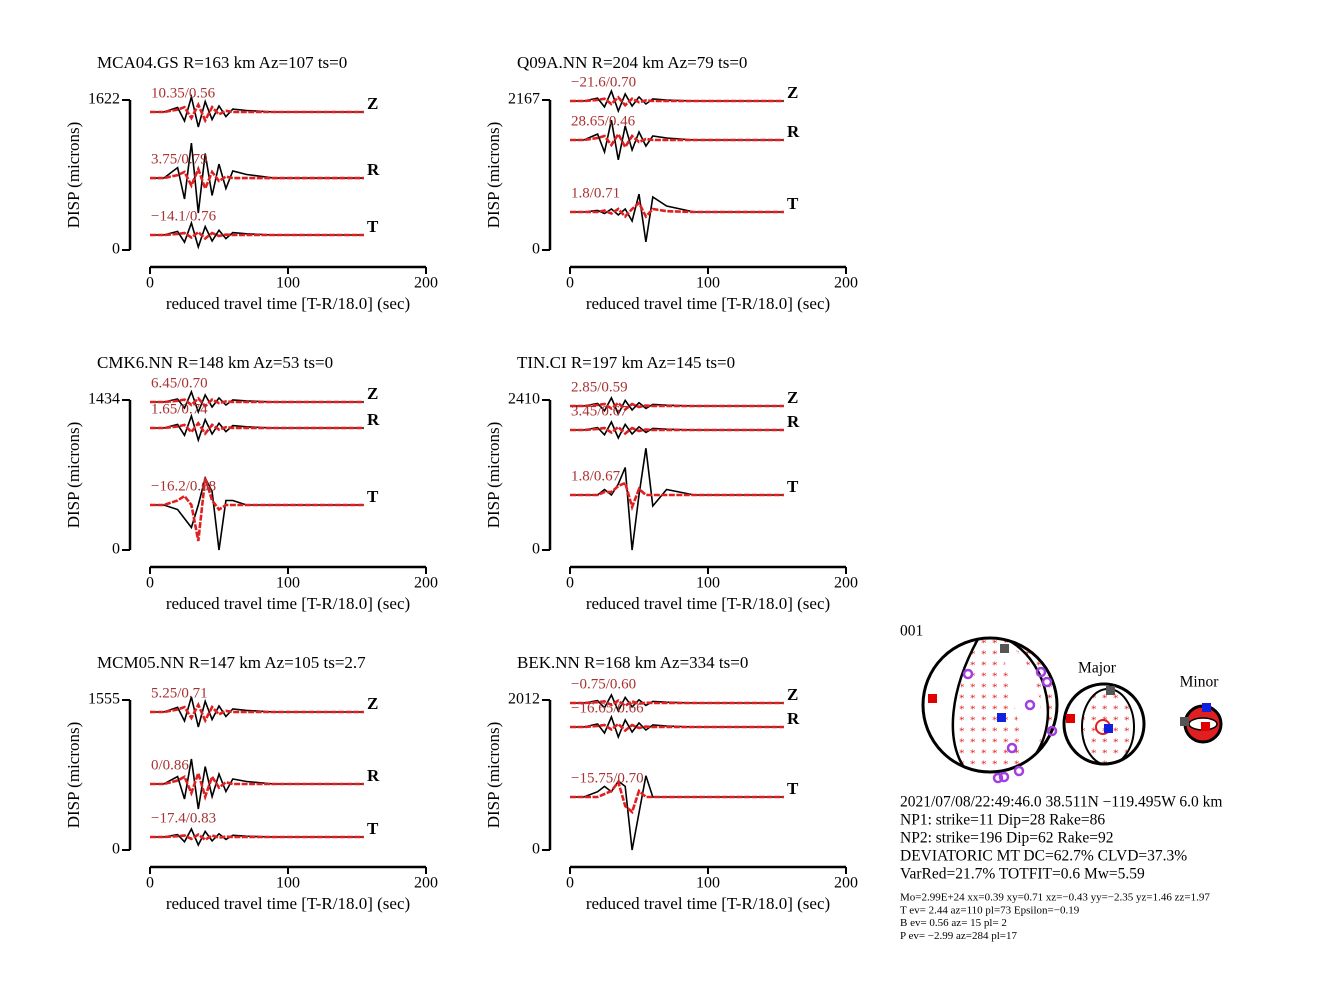 Image resolution: width=1334 pixels, height=1000 pixels. What do you see at coordinates (607, 708) in the screenshot?
I see `fit-label: −16.65/0.66` at bounding box center [607, 708].